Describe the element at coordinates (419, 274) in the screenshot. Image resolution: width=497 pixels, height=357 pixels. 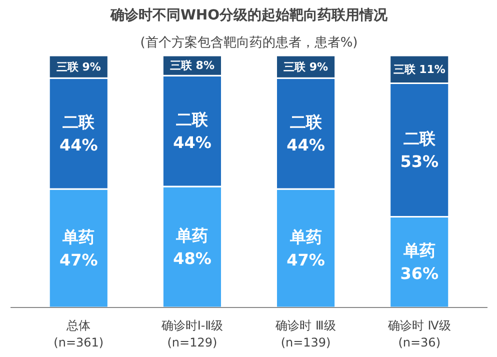
I see `data-label: 36%` at that location.